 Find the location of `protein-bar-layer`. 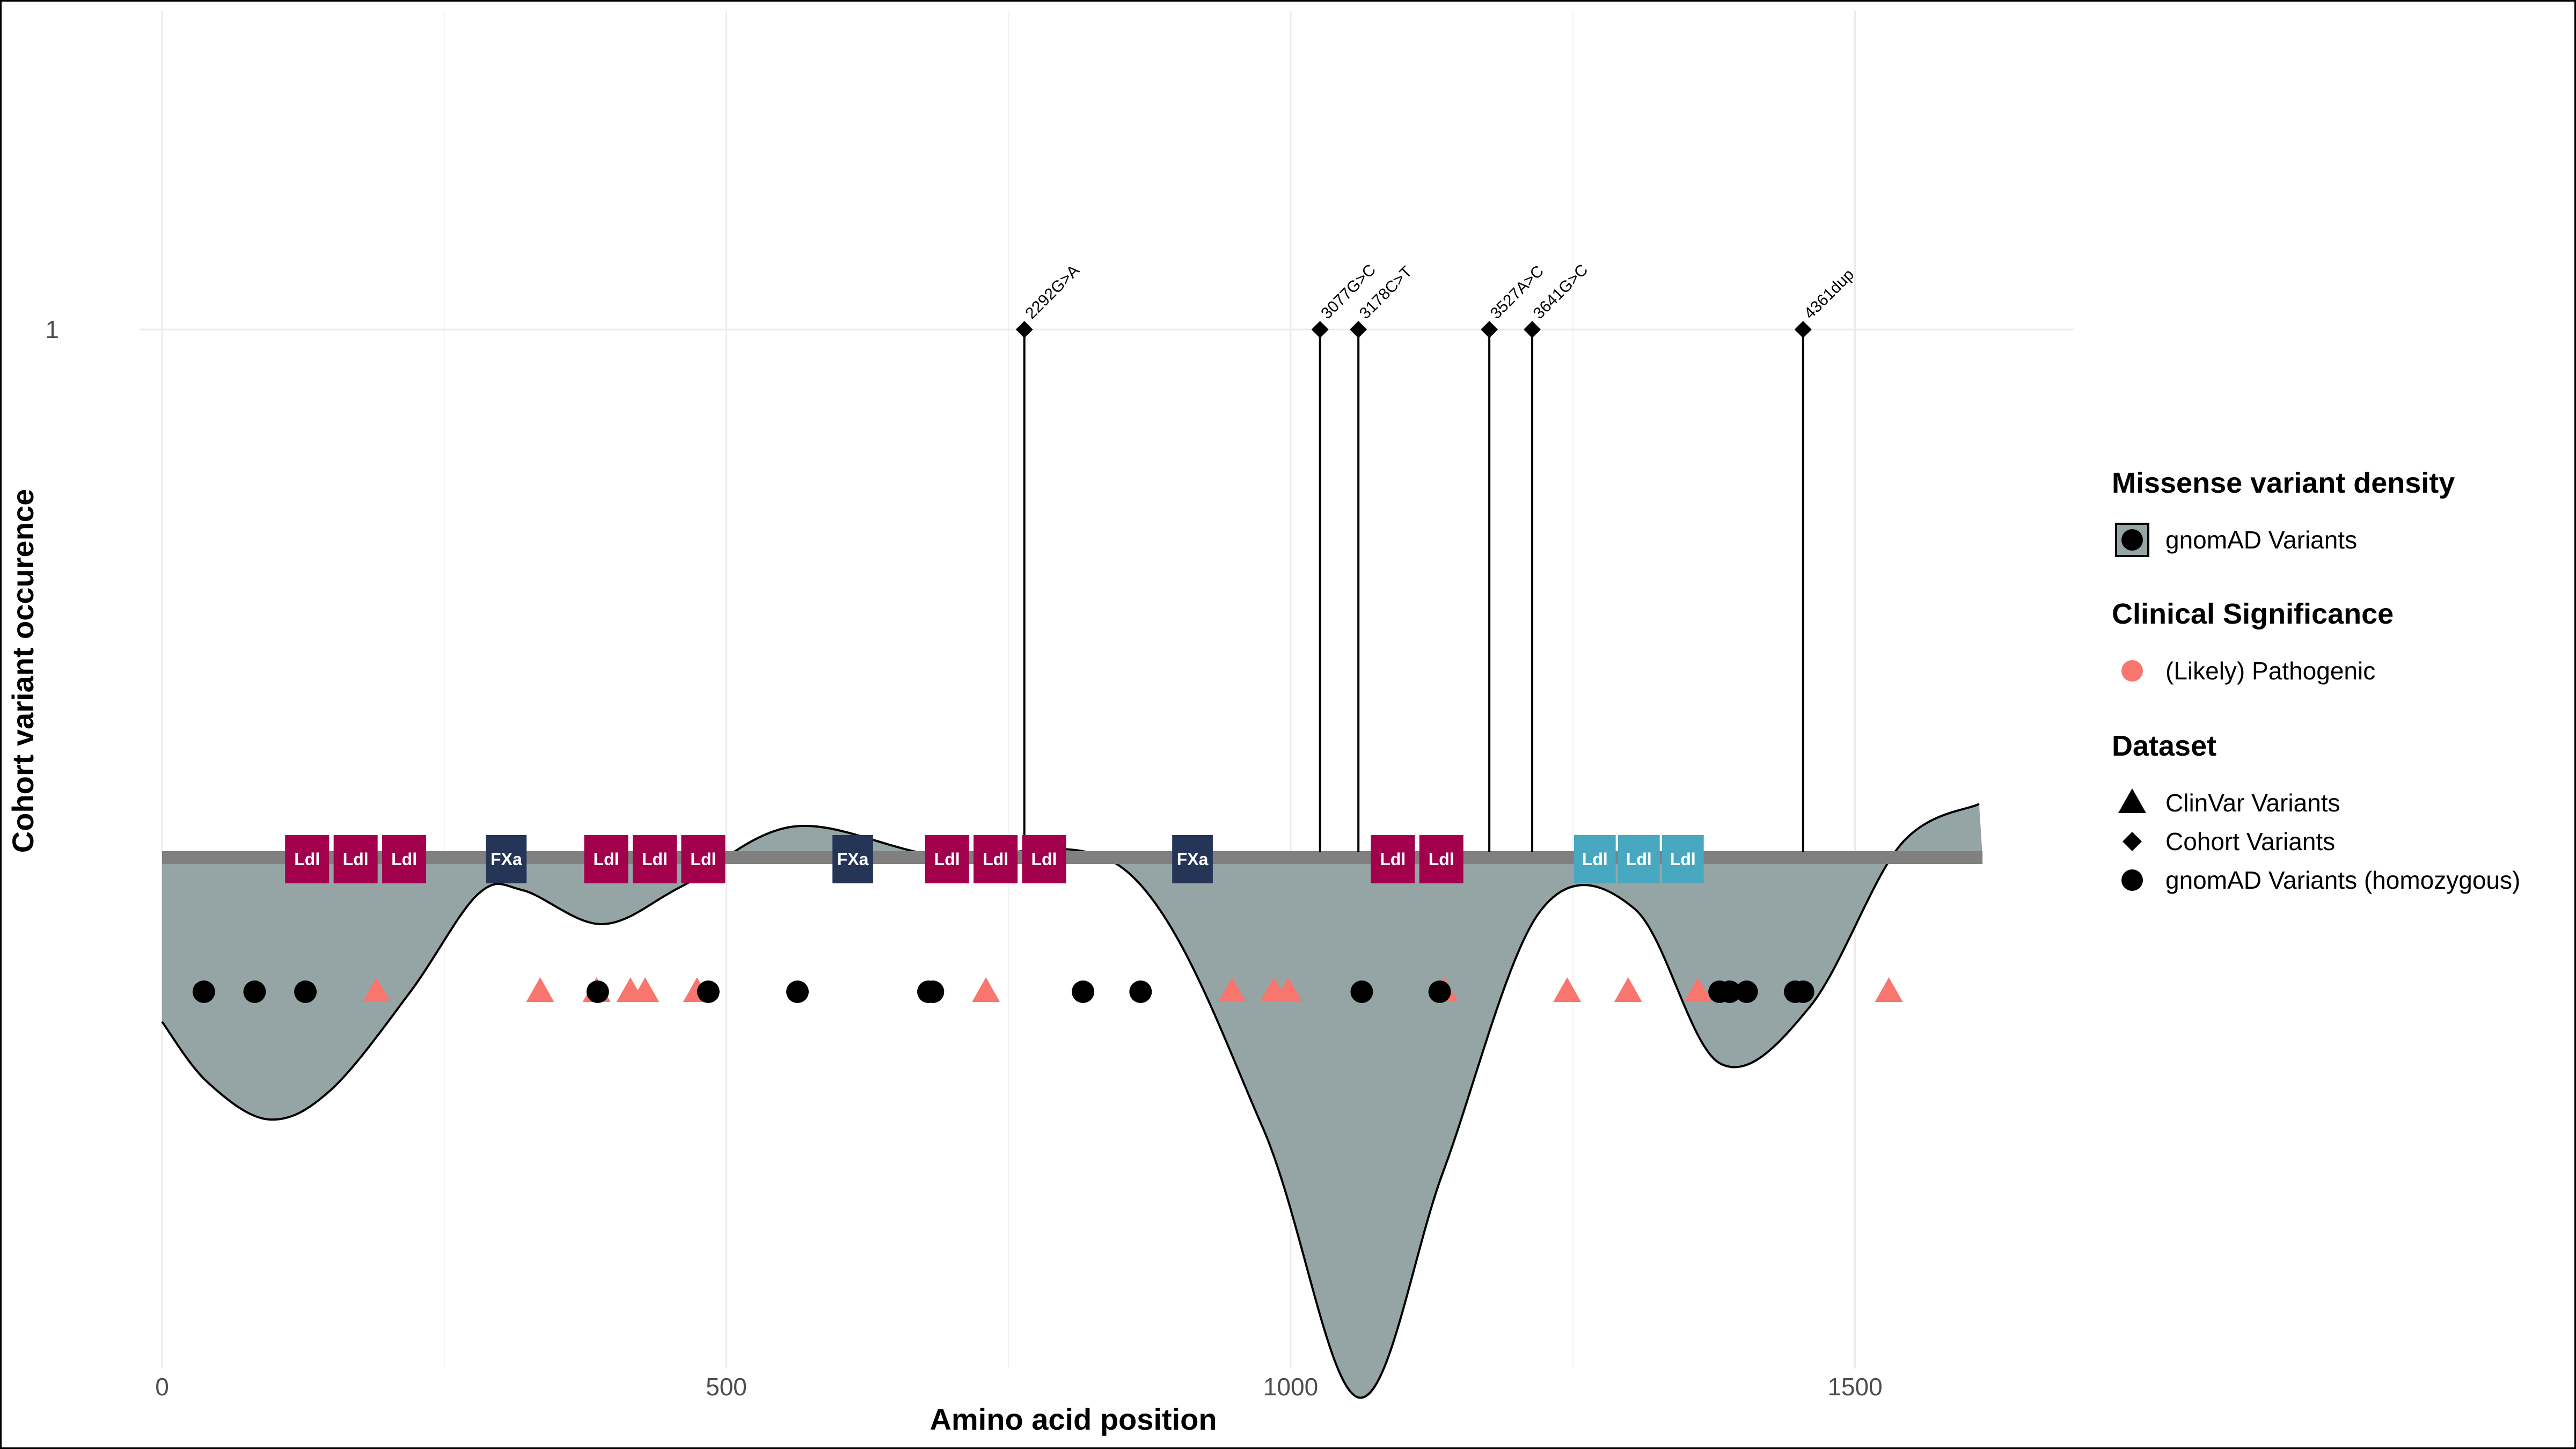

protein-bar-layer is located at coordinates (1072, 857).